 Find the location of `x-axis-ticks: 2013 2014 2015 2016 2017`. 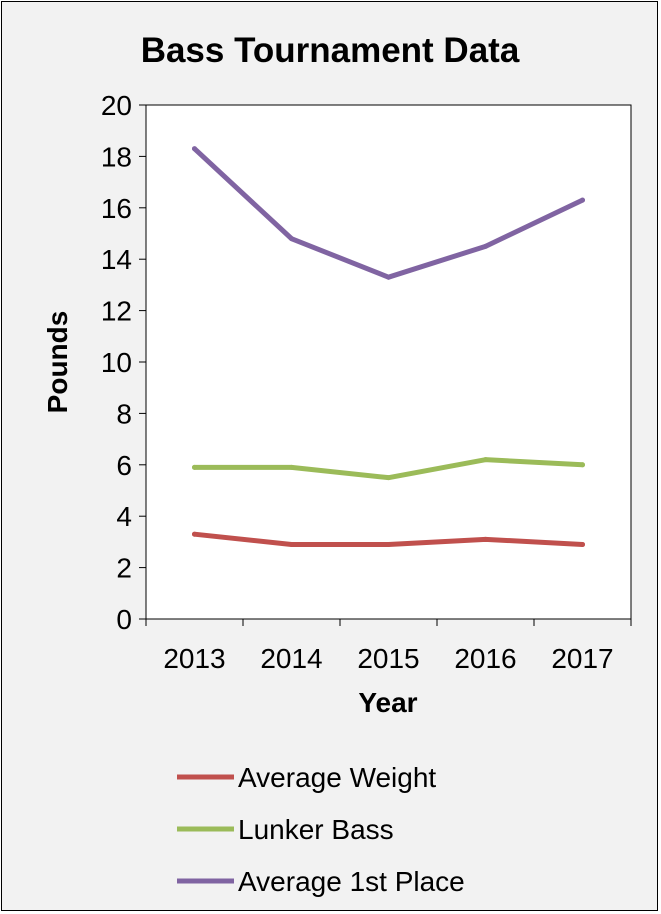

x-axis-ticks: 2013 2014 2015 2016 2017 is located at coordinates (388, 646).